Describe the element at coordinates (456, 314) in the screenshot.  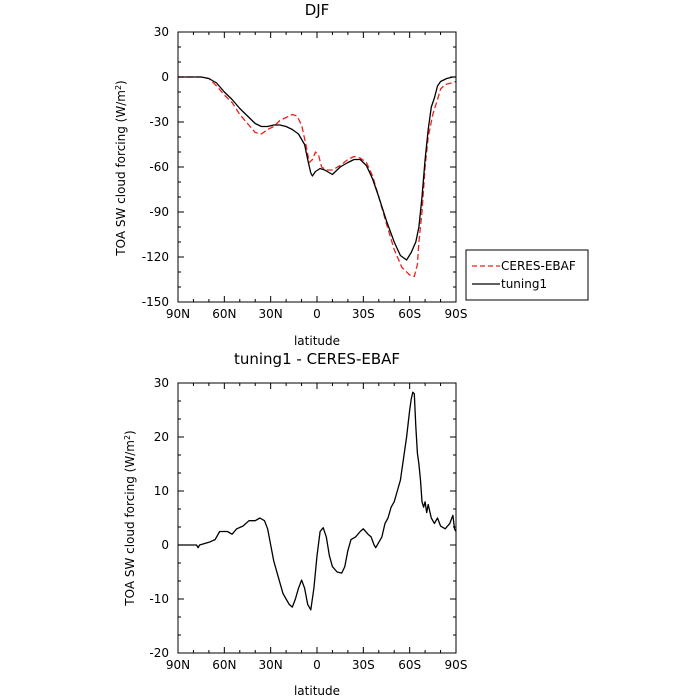
I see `djf-x-tick-label: 90S` at that location.